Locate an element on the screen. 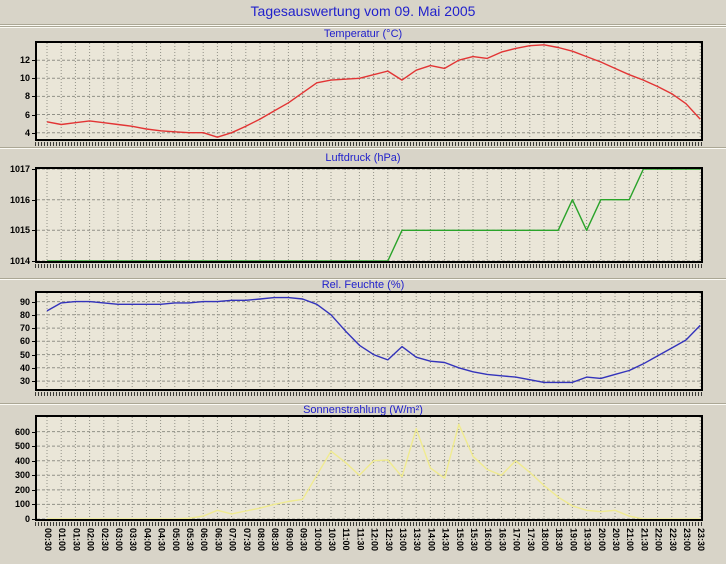 The height and width of the screenshot is (564, 726). x-tick-label: 09:00 is located at coordinates (289, 540).